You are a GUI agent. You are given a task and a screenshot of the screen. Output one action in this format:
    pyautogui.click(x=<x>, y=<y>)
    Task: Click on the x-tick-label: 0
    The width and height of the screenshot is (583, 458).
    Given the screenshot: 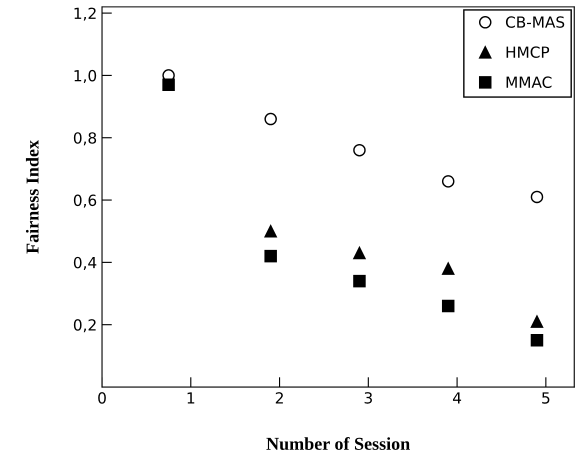 What is the action you would take?
    pyautogui.click(x=102, y=398)
    